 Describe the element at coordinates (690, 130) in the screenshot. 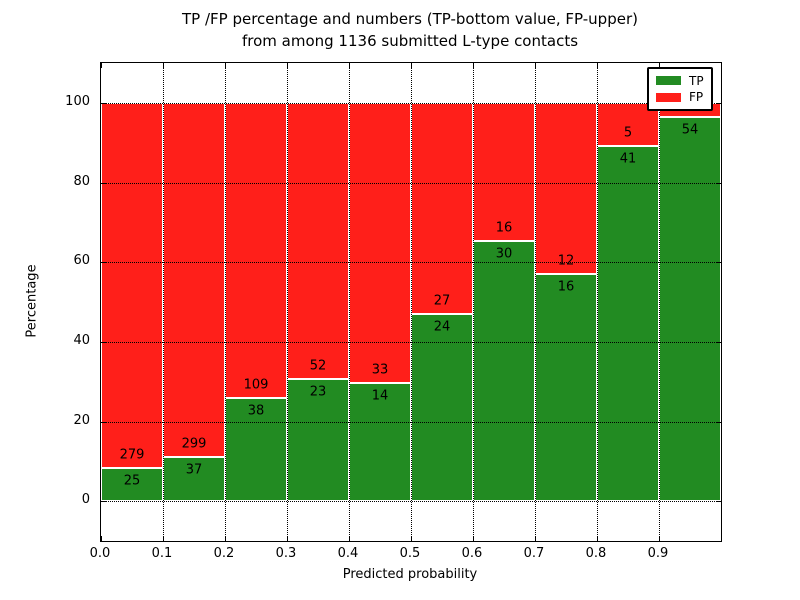

I see `bar-label-tp: 54` at that location.